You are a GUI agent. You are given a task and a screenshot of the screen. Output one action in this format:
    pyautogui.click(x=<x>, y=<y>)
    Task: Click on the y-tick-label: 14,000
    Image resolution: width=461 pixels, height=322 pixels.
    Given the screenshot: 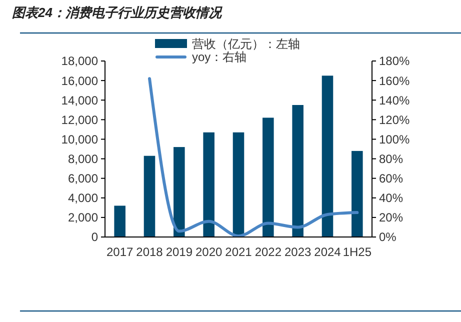 What is the action you would take?
    pyautogui.click(x=79, y=100)
    